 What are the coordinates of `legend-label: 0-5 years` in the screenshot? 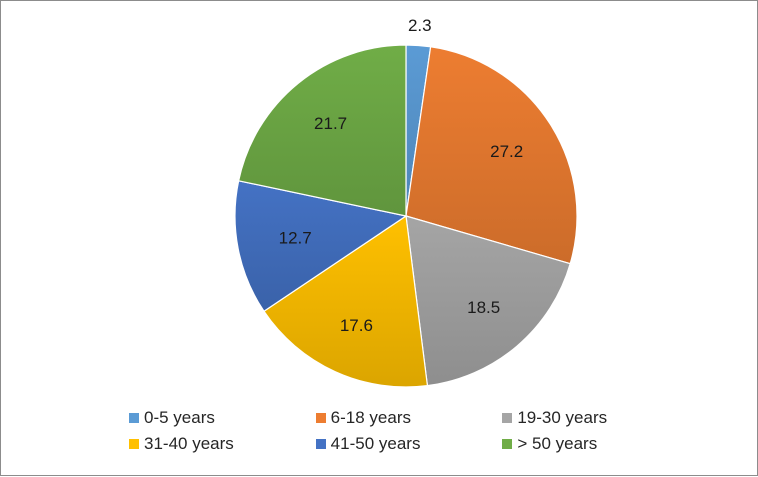 It's located at (179, 417).